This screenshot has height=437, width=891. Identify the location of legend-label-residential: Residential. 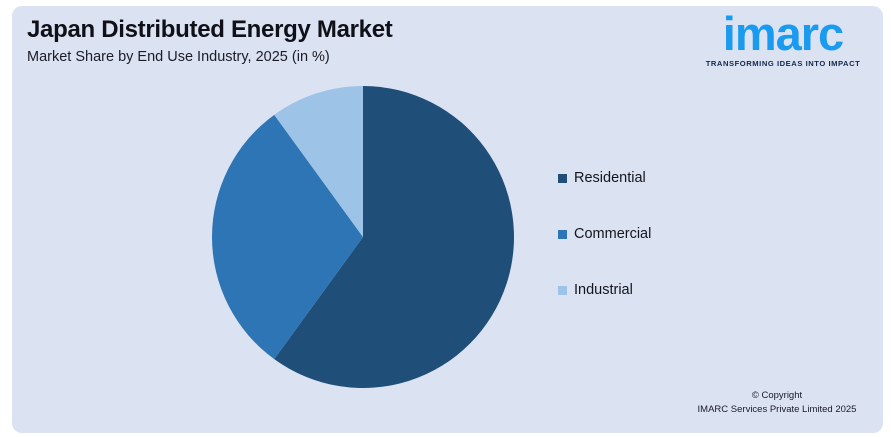
(610, 178).